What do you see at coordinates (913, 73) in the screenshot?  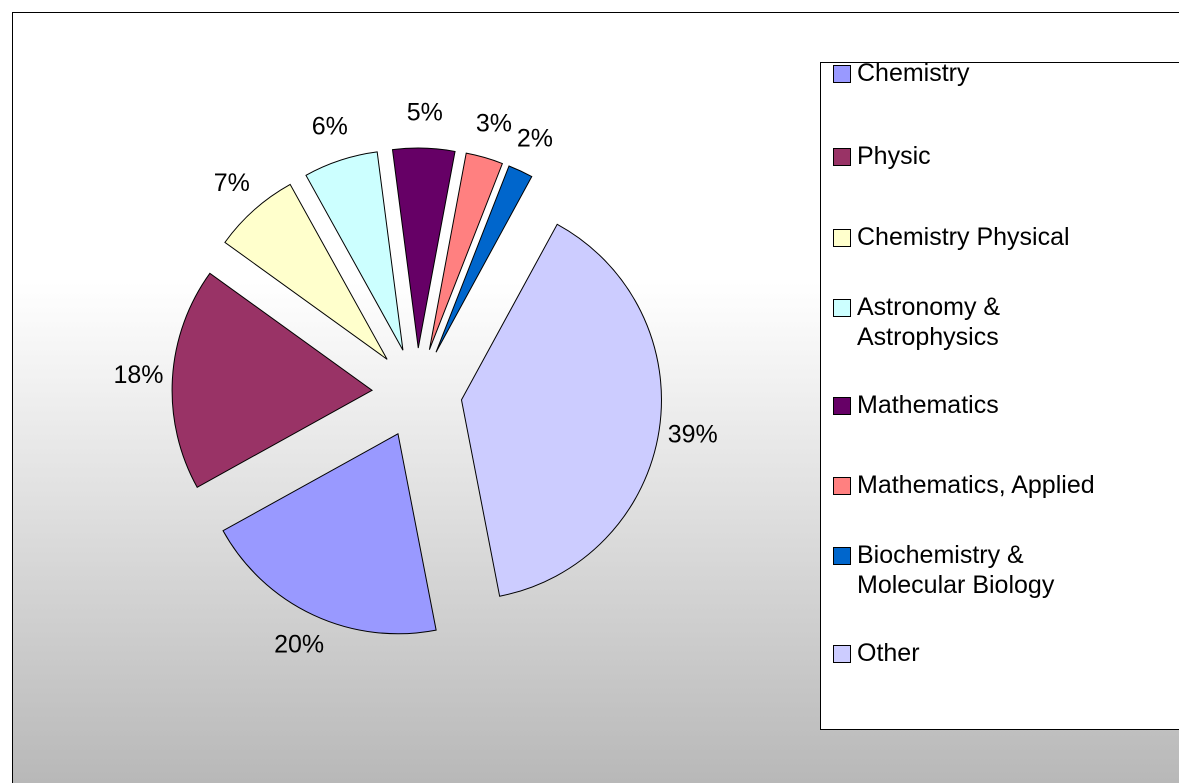 I see `legend-label: Chemistry` at bounding box center [913, 73].